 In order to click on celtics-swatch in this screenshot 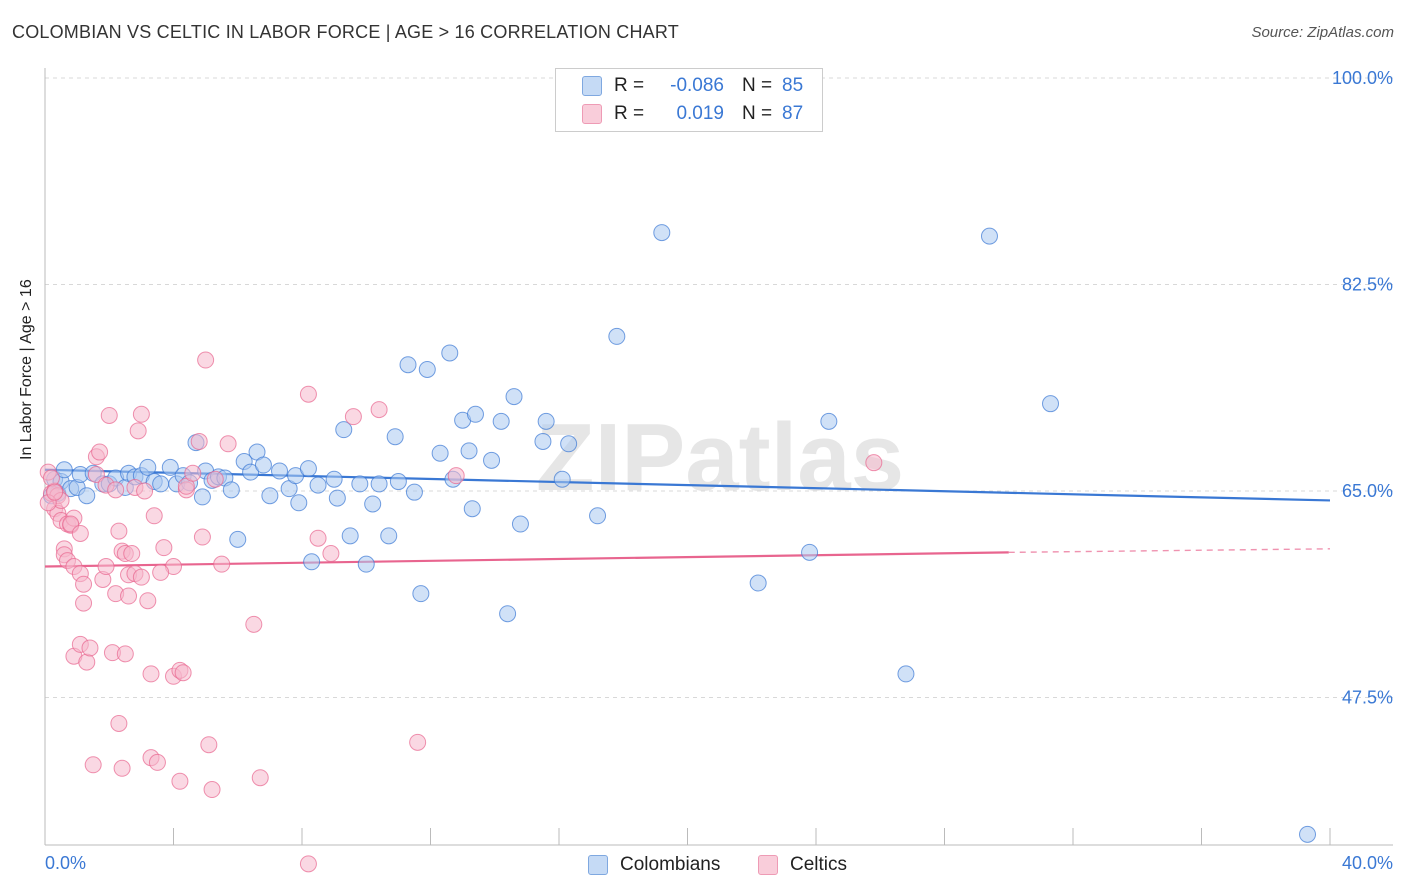, I will do `click(592, 114)`.